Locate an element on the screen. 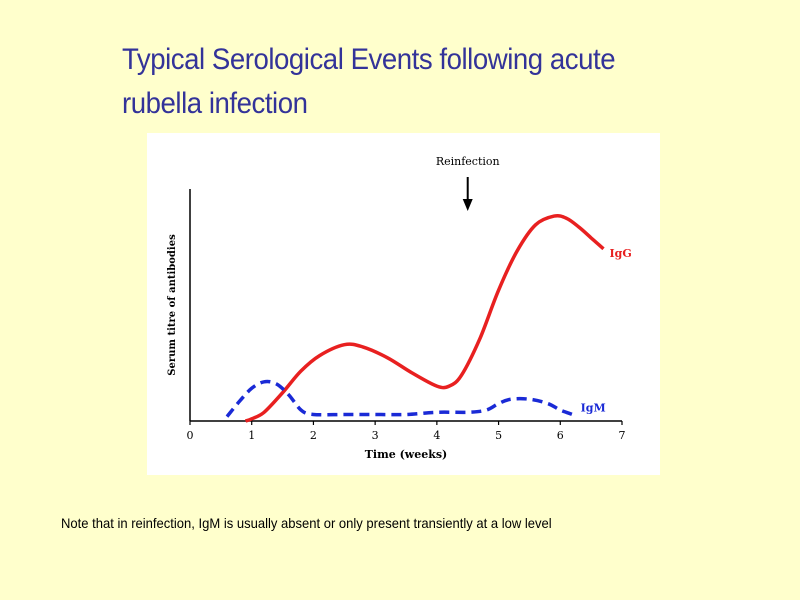 Image resolution: width=800 pixels, height=600 pixels. x-tick-label: 4 is located at coordinates (436, 435).